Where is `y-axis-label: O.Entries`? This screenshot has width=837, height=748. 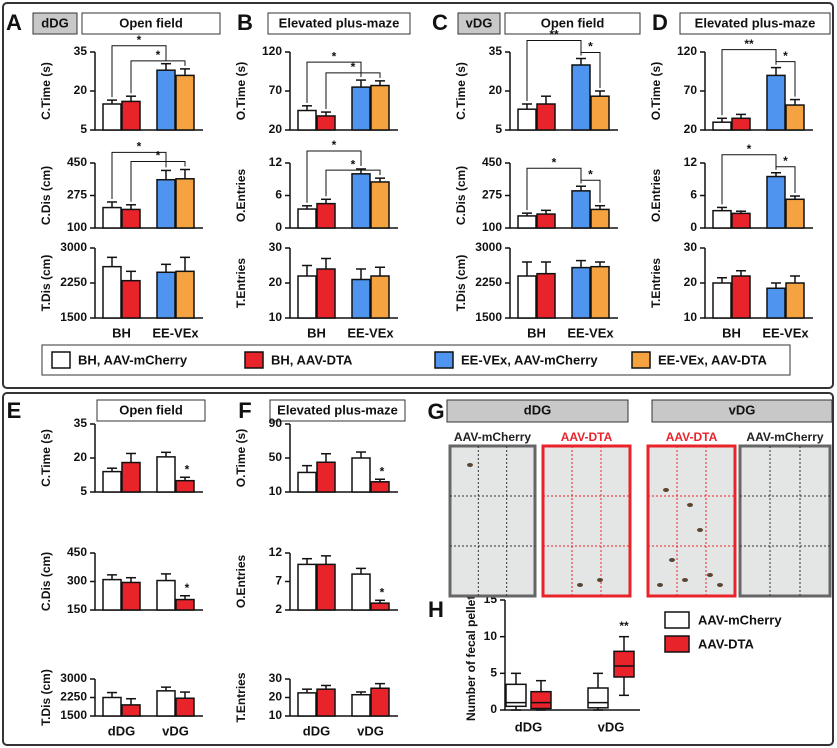 y-axis-label: O.Entries is located at coordinates (241, 582).